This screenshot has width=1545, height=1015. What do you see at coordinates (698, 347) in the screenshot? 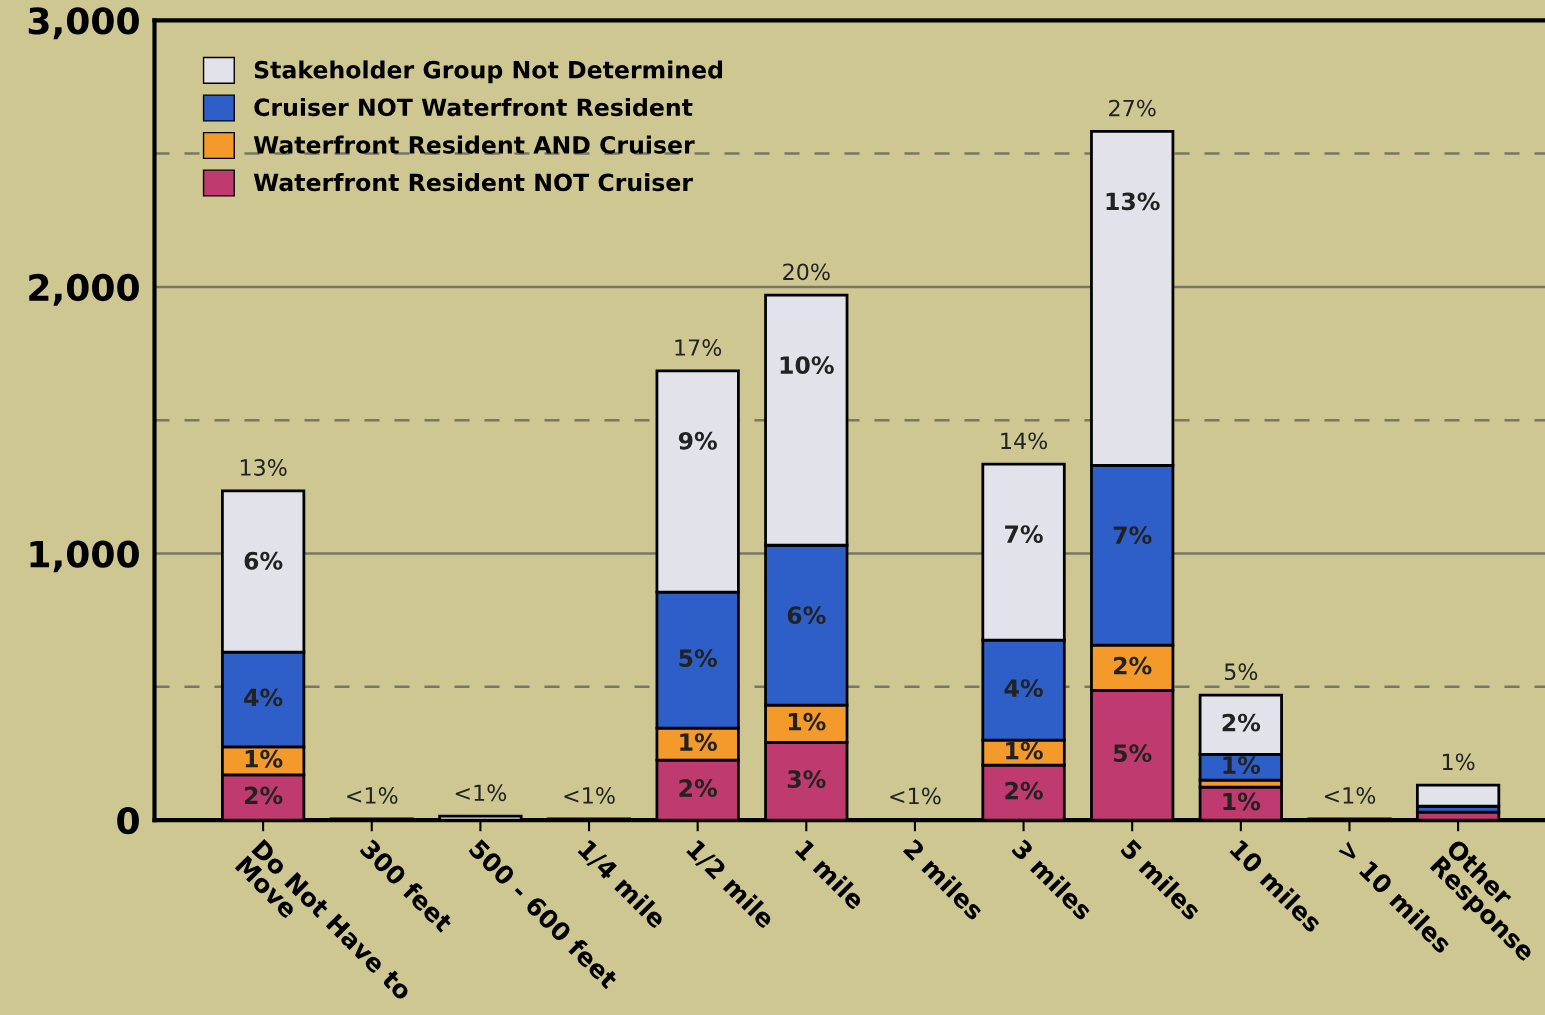
I see `annotation: 17%` at bounding box center [698, 347].